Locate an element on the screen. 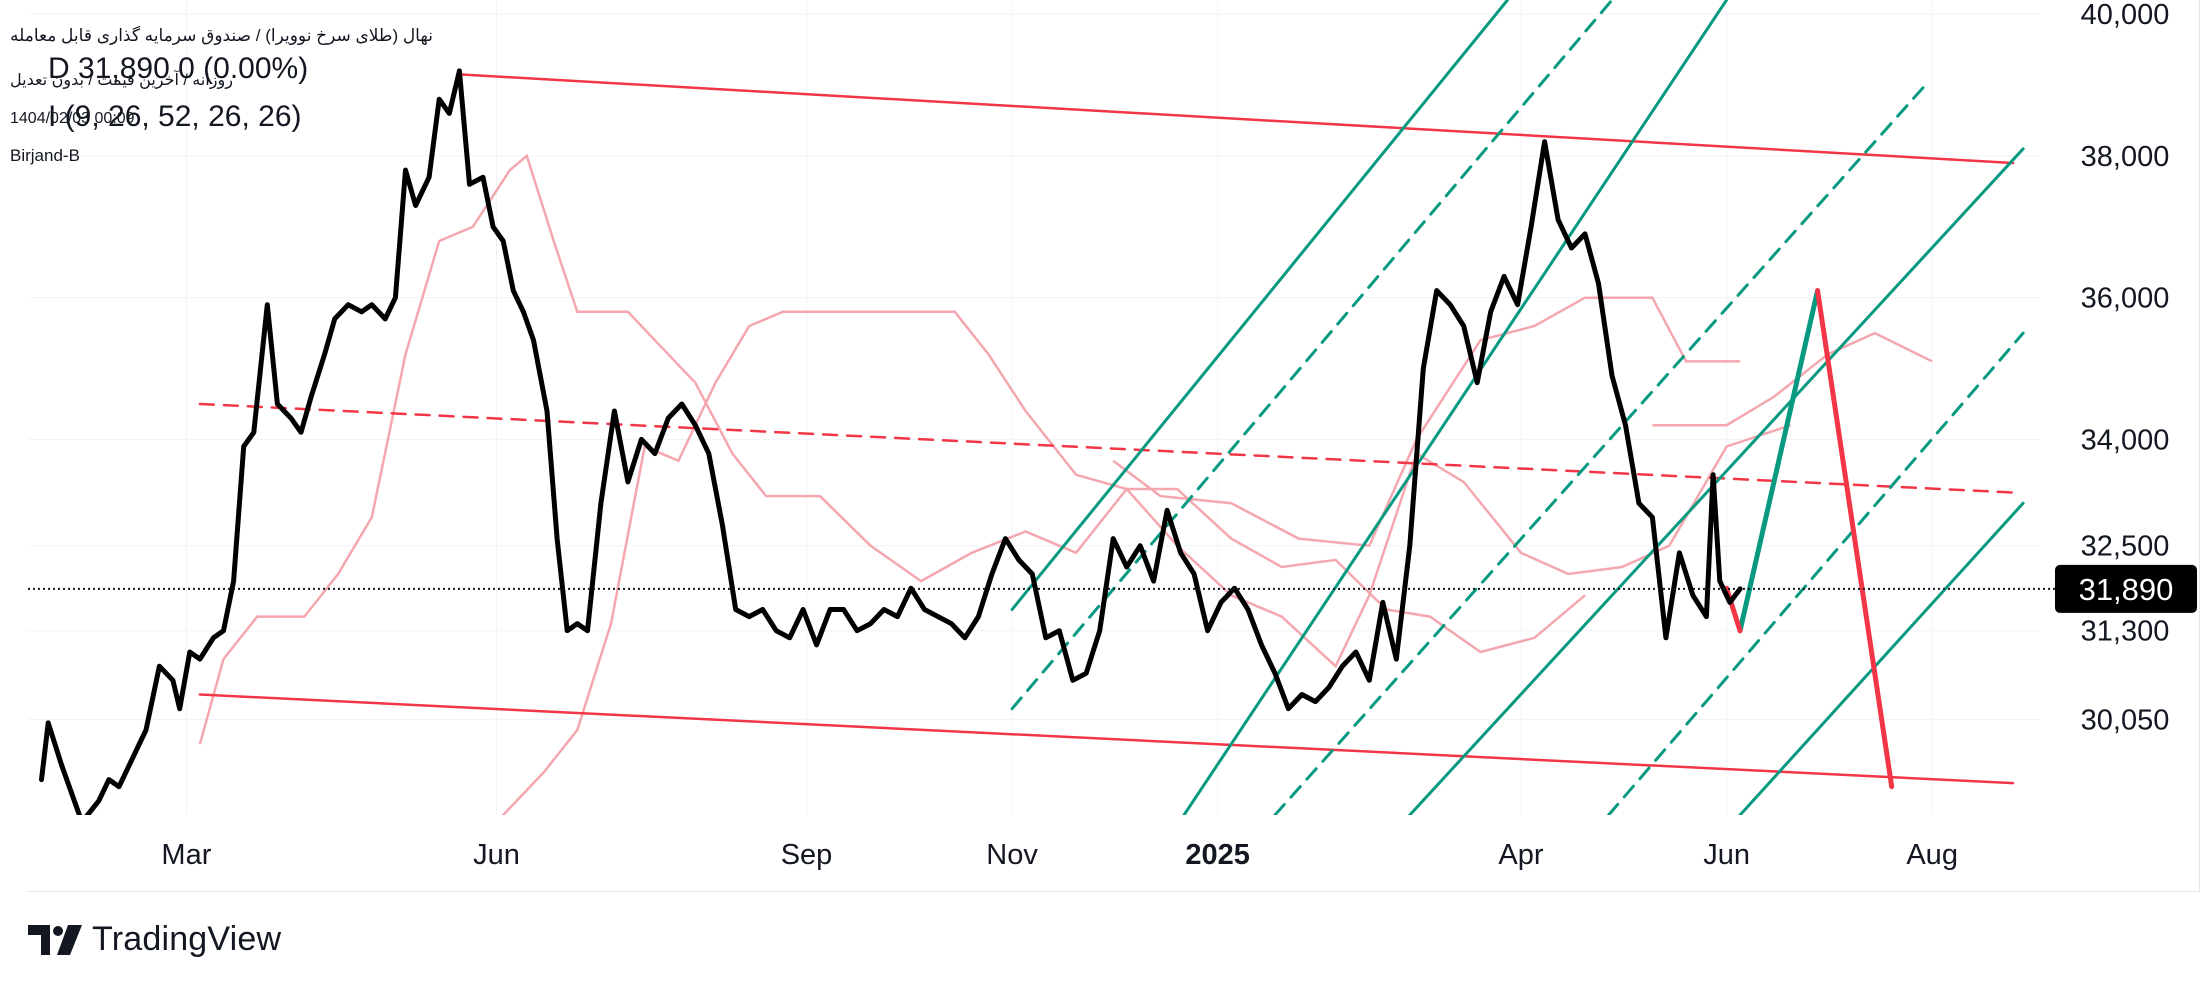  last-price-badge-label: 31,890 is located at coordinates (2126, 589).